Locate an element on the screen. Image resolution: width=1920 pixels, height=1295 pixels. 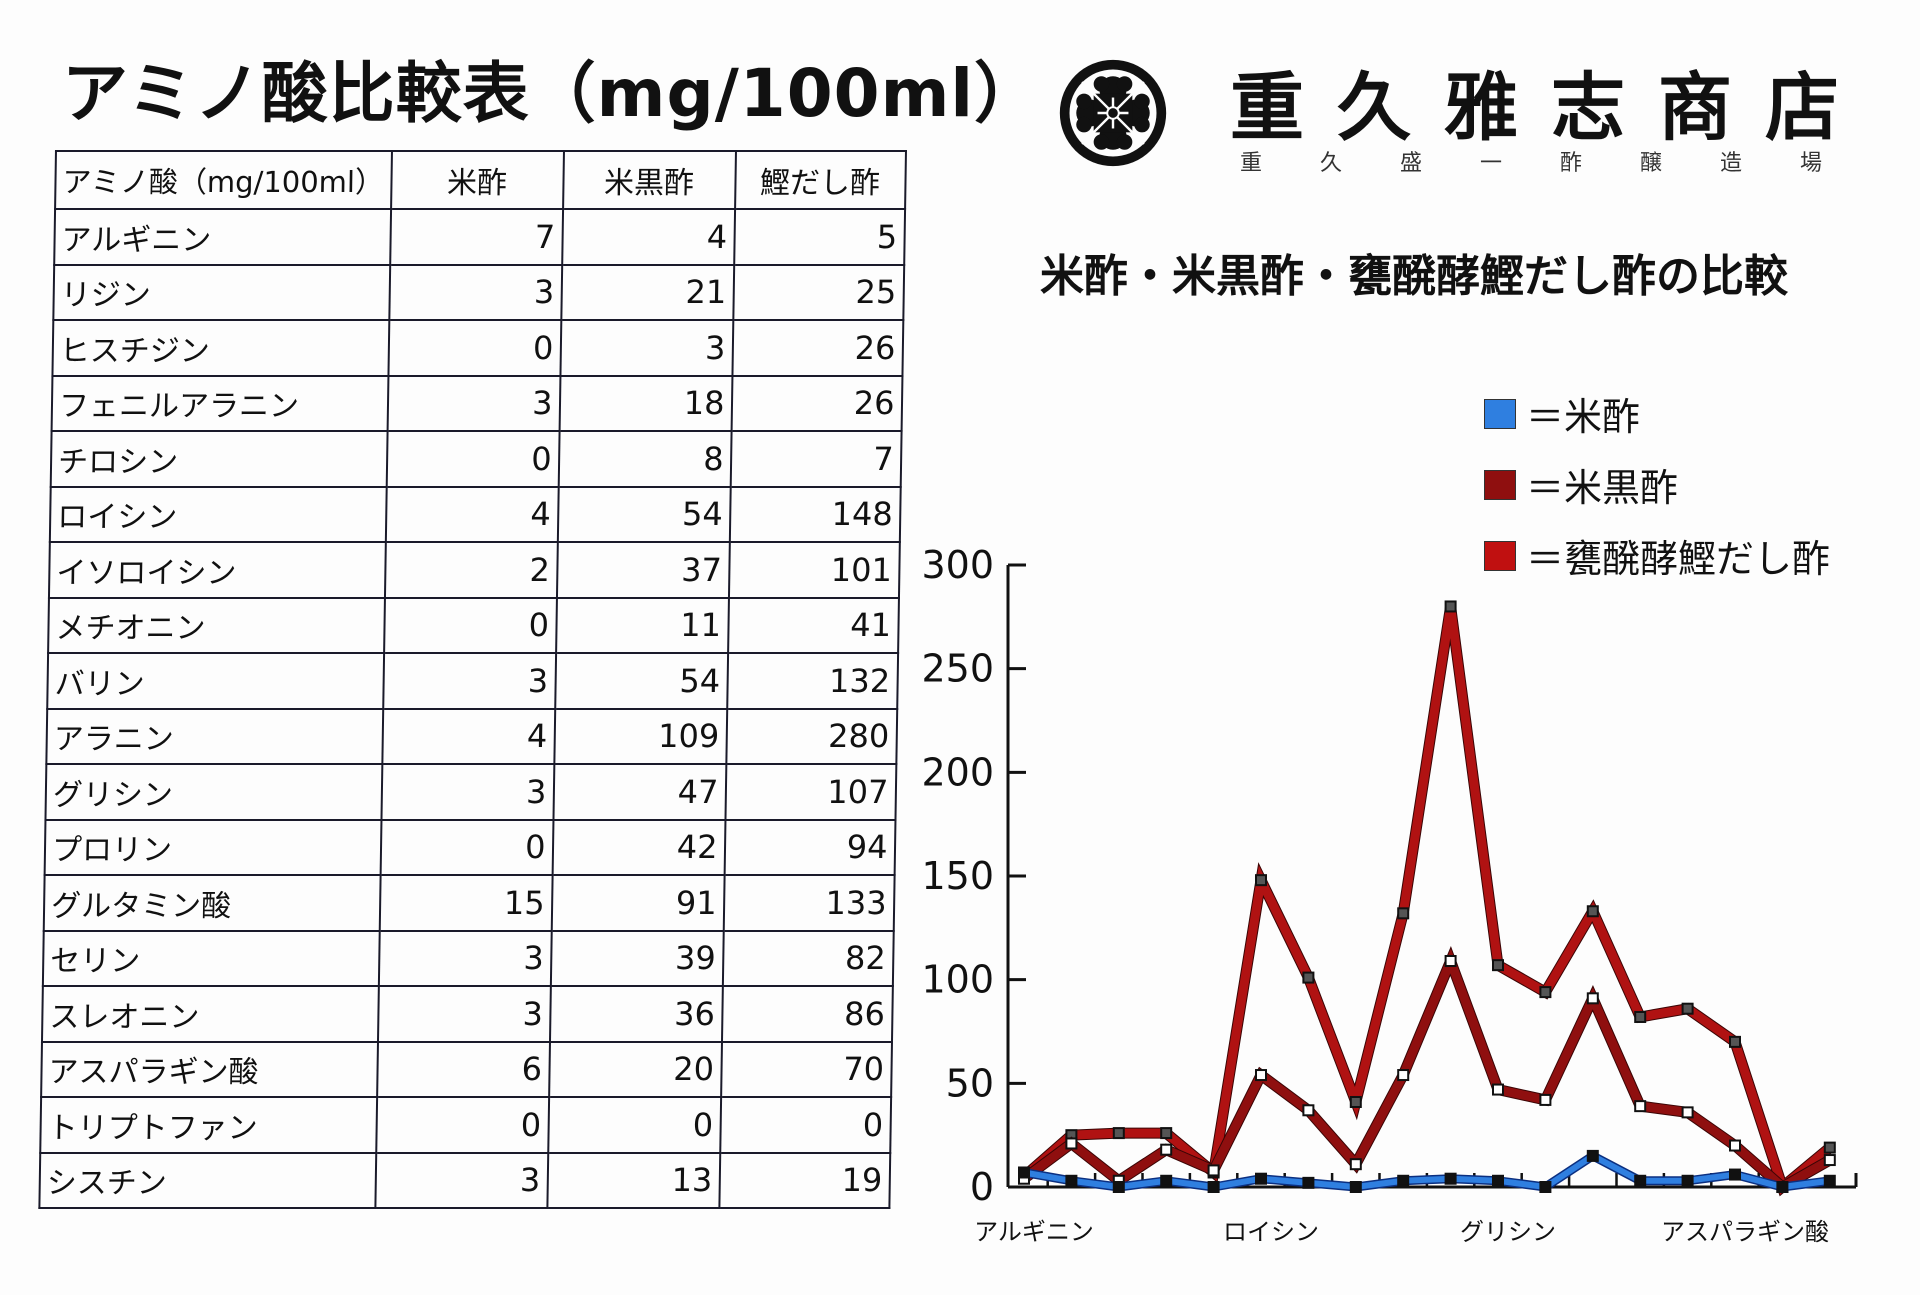
table-row: メチオニン 0 11 41 is located at coordinates (473, 625).